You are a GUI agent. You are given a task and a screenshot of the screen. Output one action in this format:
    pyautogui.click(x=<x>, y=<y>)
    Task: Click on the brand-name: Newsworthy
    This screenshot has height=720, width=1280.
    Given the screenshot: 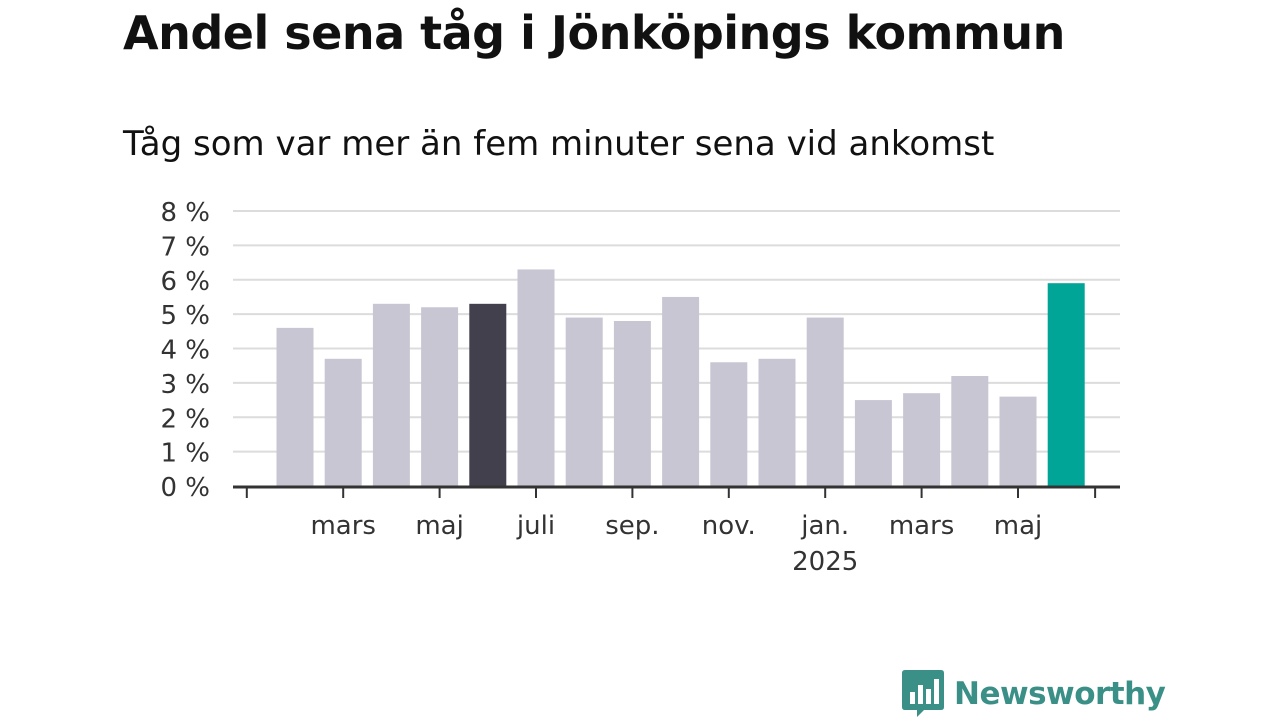 What is the action you would take?
    pyautogui.click(x=1060, y=694)
    